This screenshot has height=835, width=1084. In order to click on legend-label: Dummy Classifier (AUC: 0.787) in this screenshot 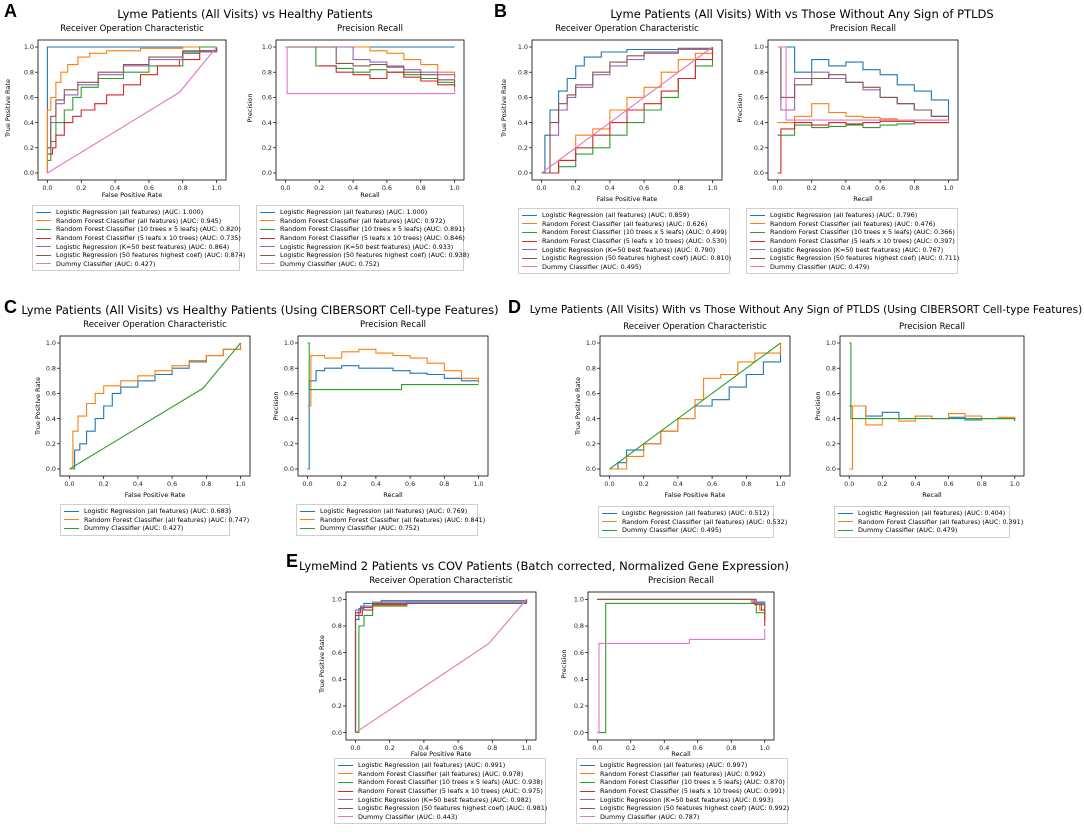, I will do `click(650, 816)`.